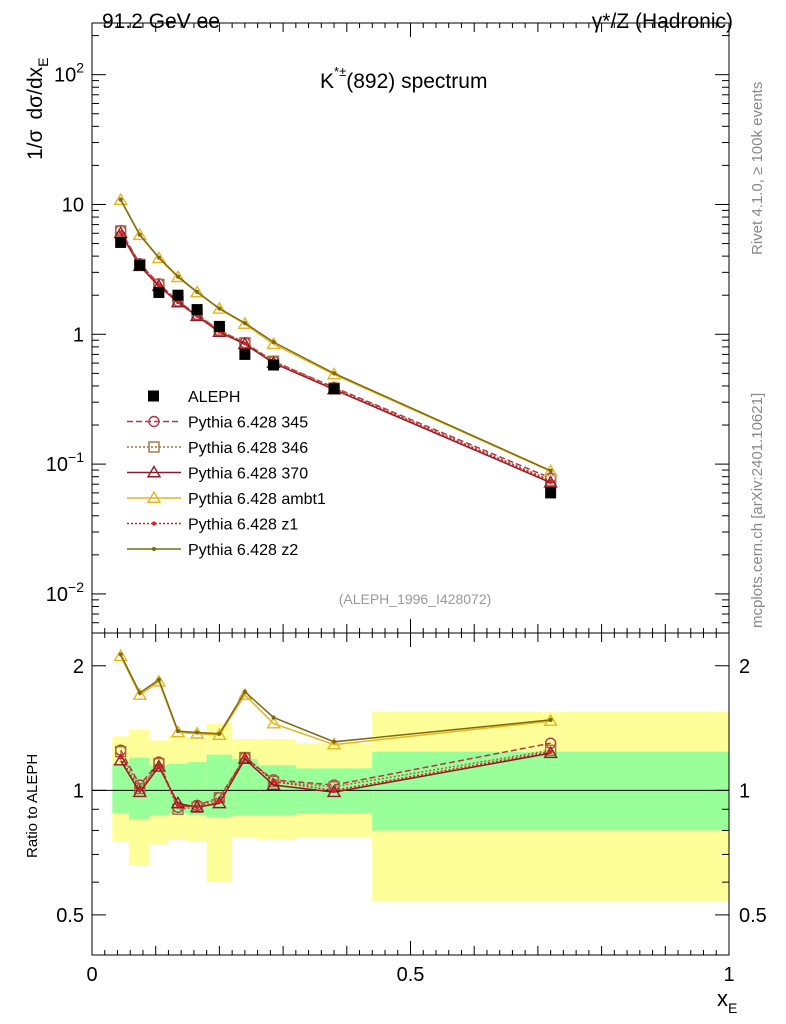 Image resolution: width=786 pixels, height=1024 pixels. I want to click on y-tick-exponent: 2, so click(80, 68).